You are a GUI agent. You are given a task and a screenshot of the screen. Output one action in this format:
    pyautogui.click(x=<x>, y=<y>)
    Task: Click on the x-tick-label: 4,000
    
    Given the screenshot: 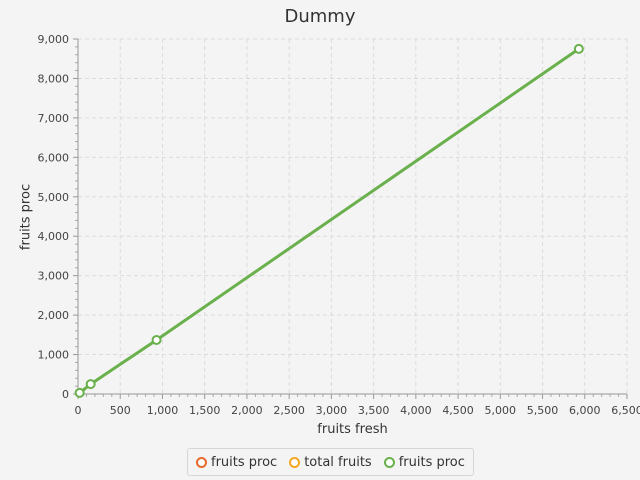 What is the action you would take?
    pyautogui.click(x=416, y=410)
    